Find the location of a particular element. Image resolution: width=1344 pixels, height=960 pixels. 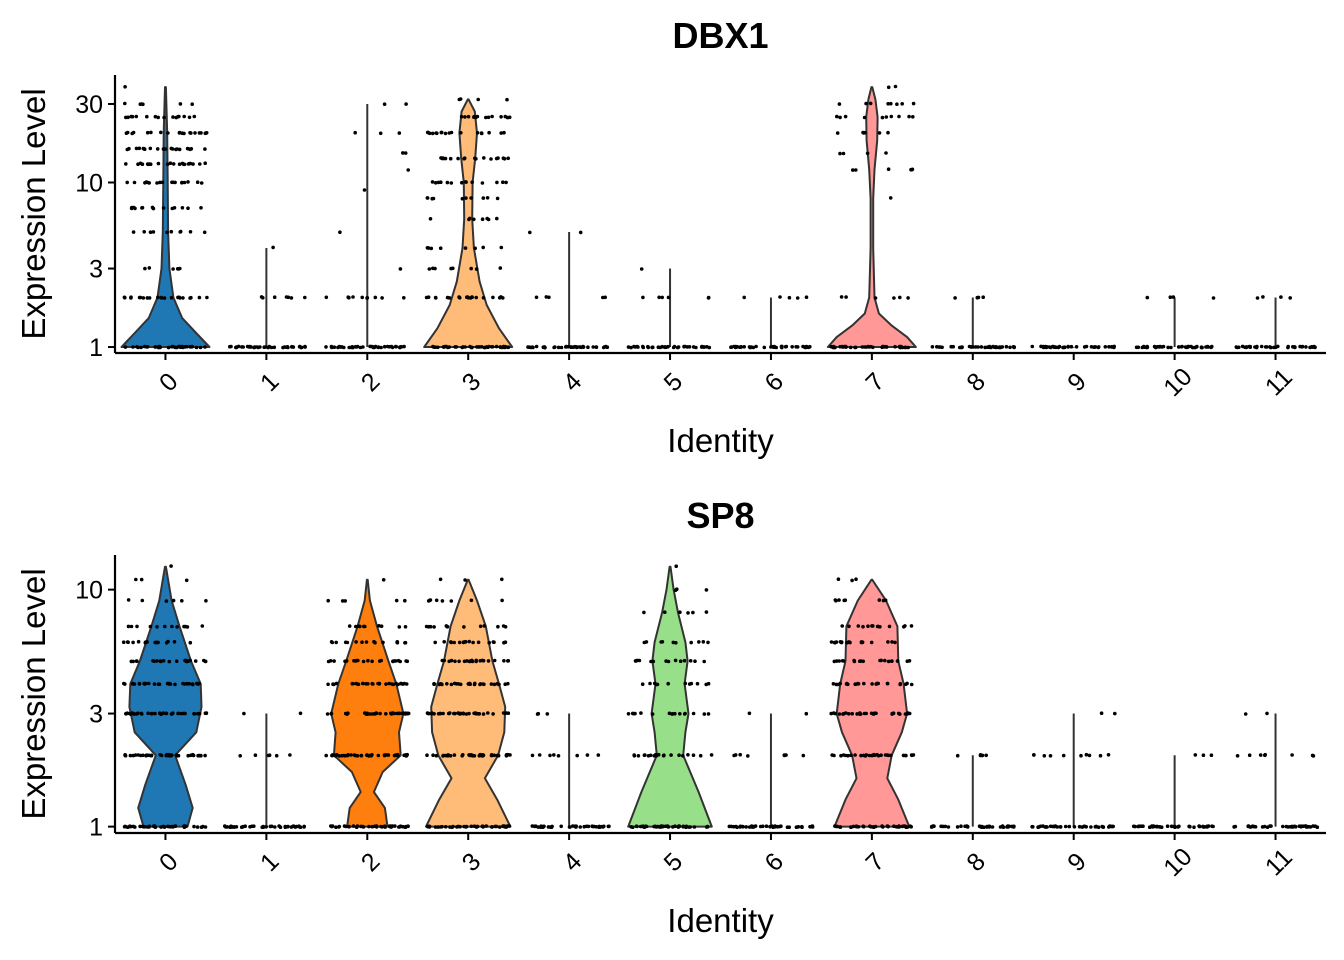

x-tick-label: 4 is located at coordinates (573, 382).